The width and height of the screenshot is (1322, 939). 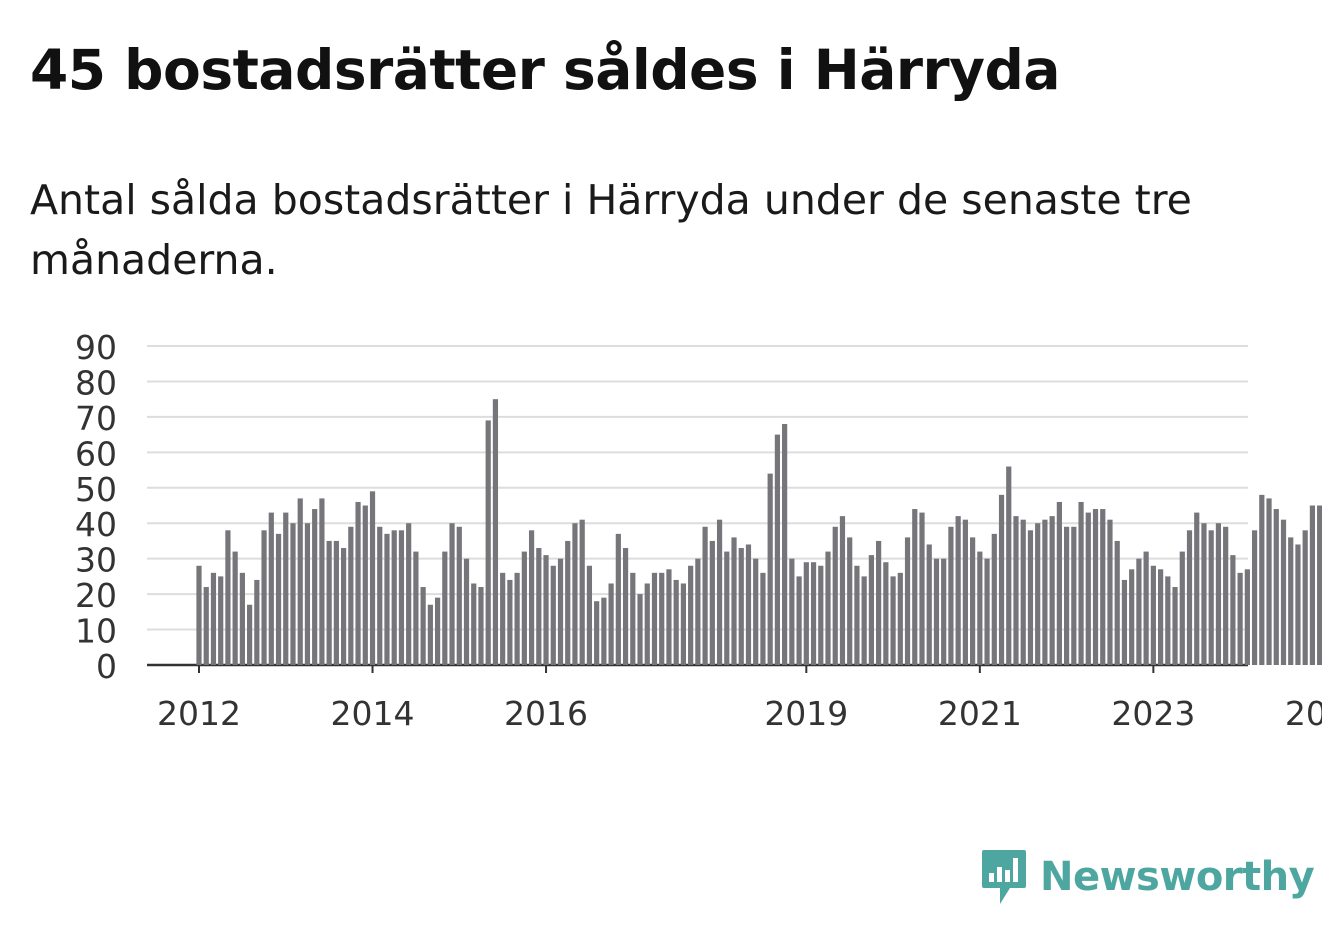 What do you see at coordinates (96, 418) in the screenshot?
I see `y-tick-label: 70` at bounding box center [96, 418].